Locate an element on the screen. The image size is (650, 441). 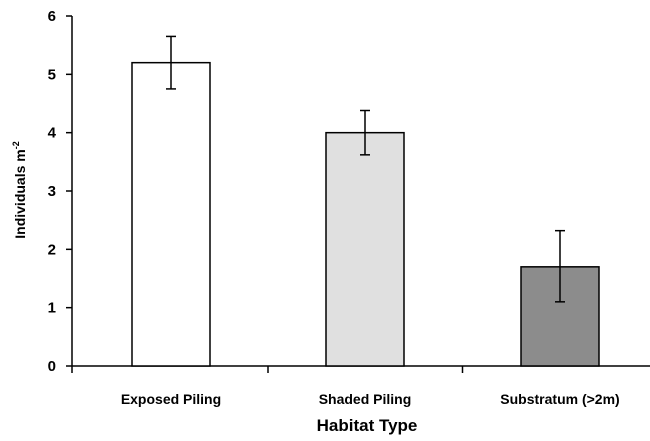
y-axis-title-superscript: -2 is located at coordinates (16, 145).